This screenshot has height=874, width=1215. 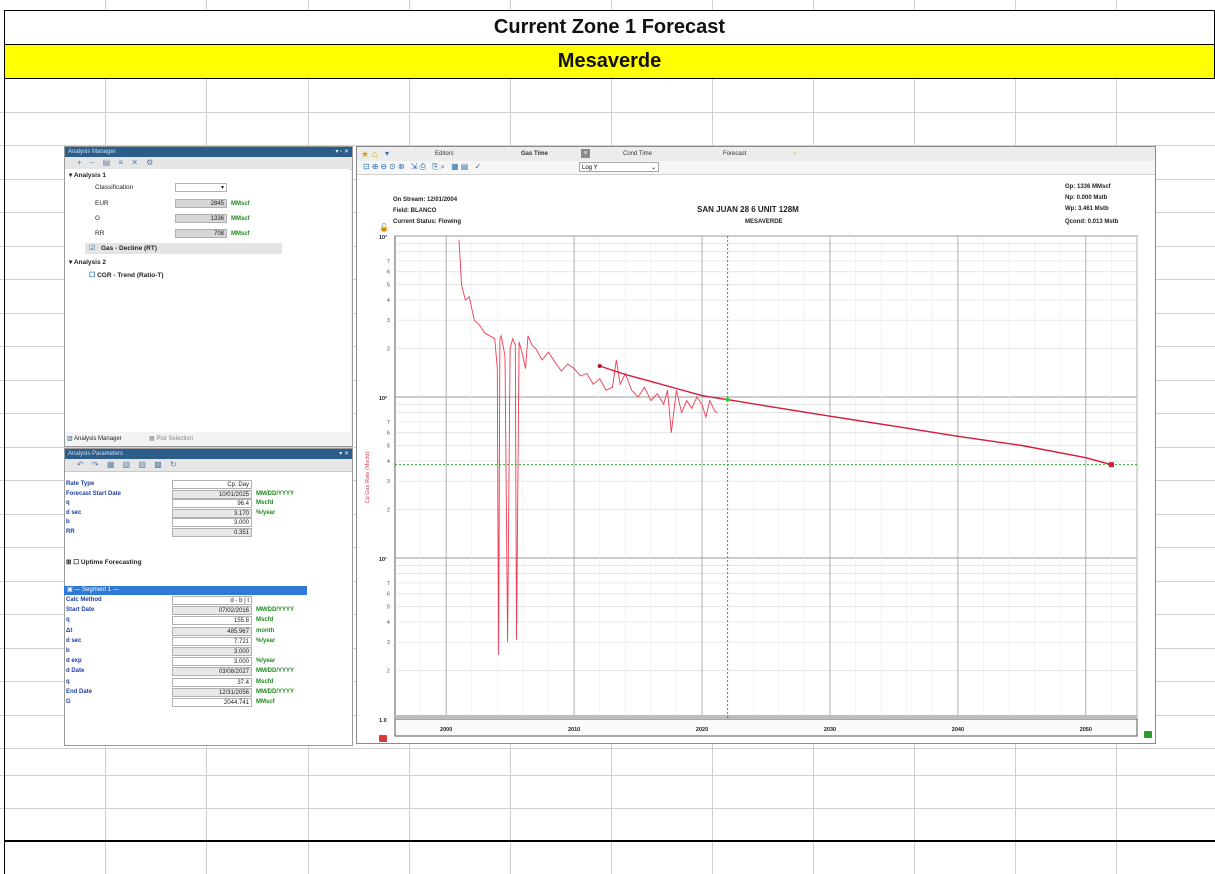 What do you see at coordinates (365, 154) in the screenshot?
I see `star-icon: ★` at bounding box center [365, 154].